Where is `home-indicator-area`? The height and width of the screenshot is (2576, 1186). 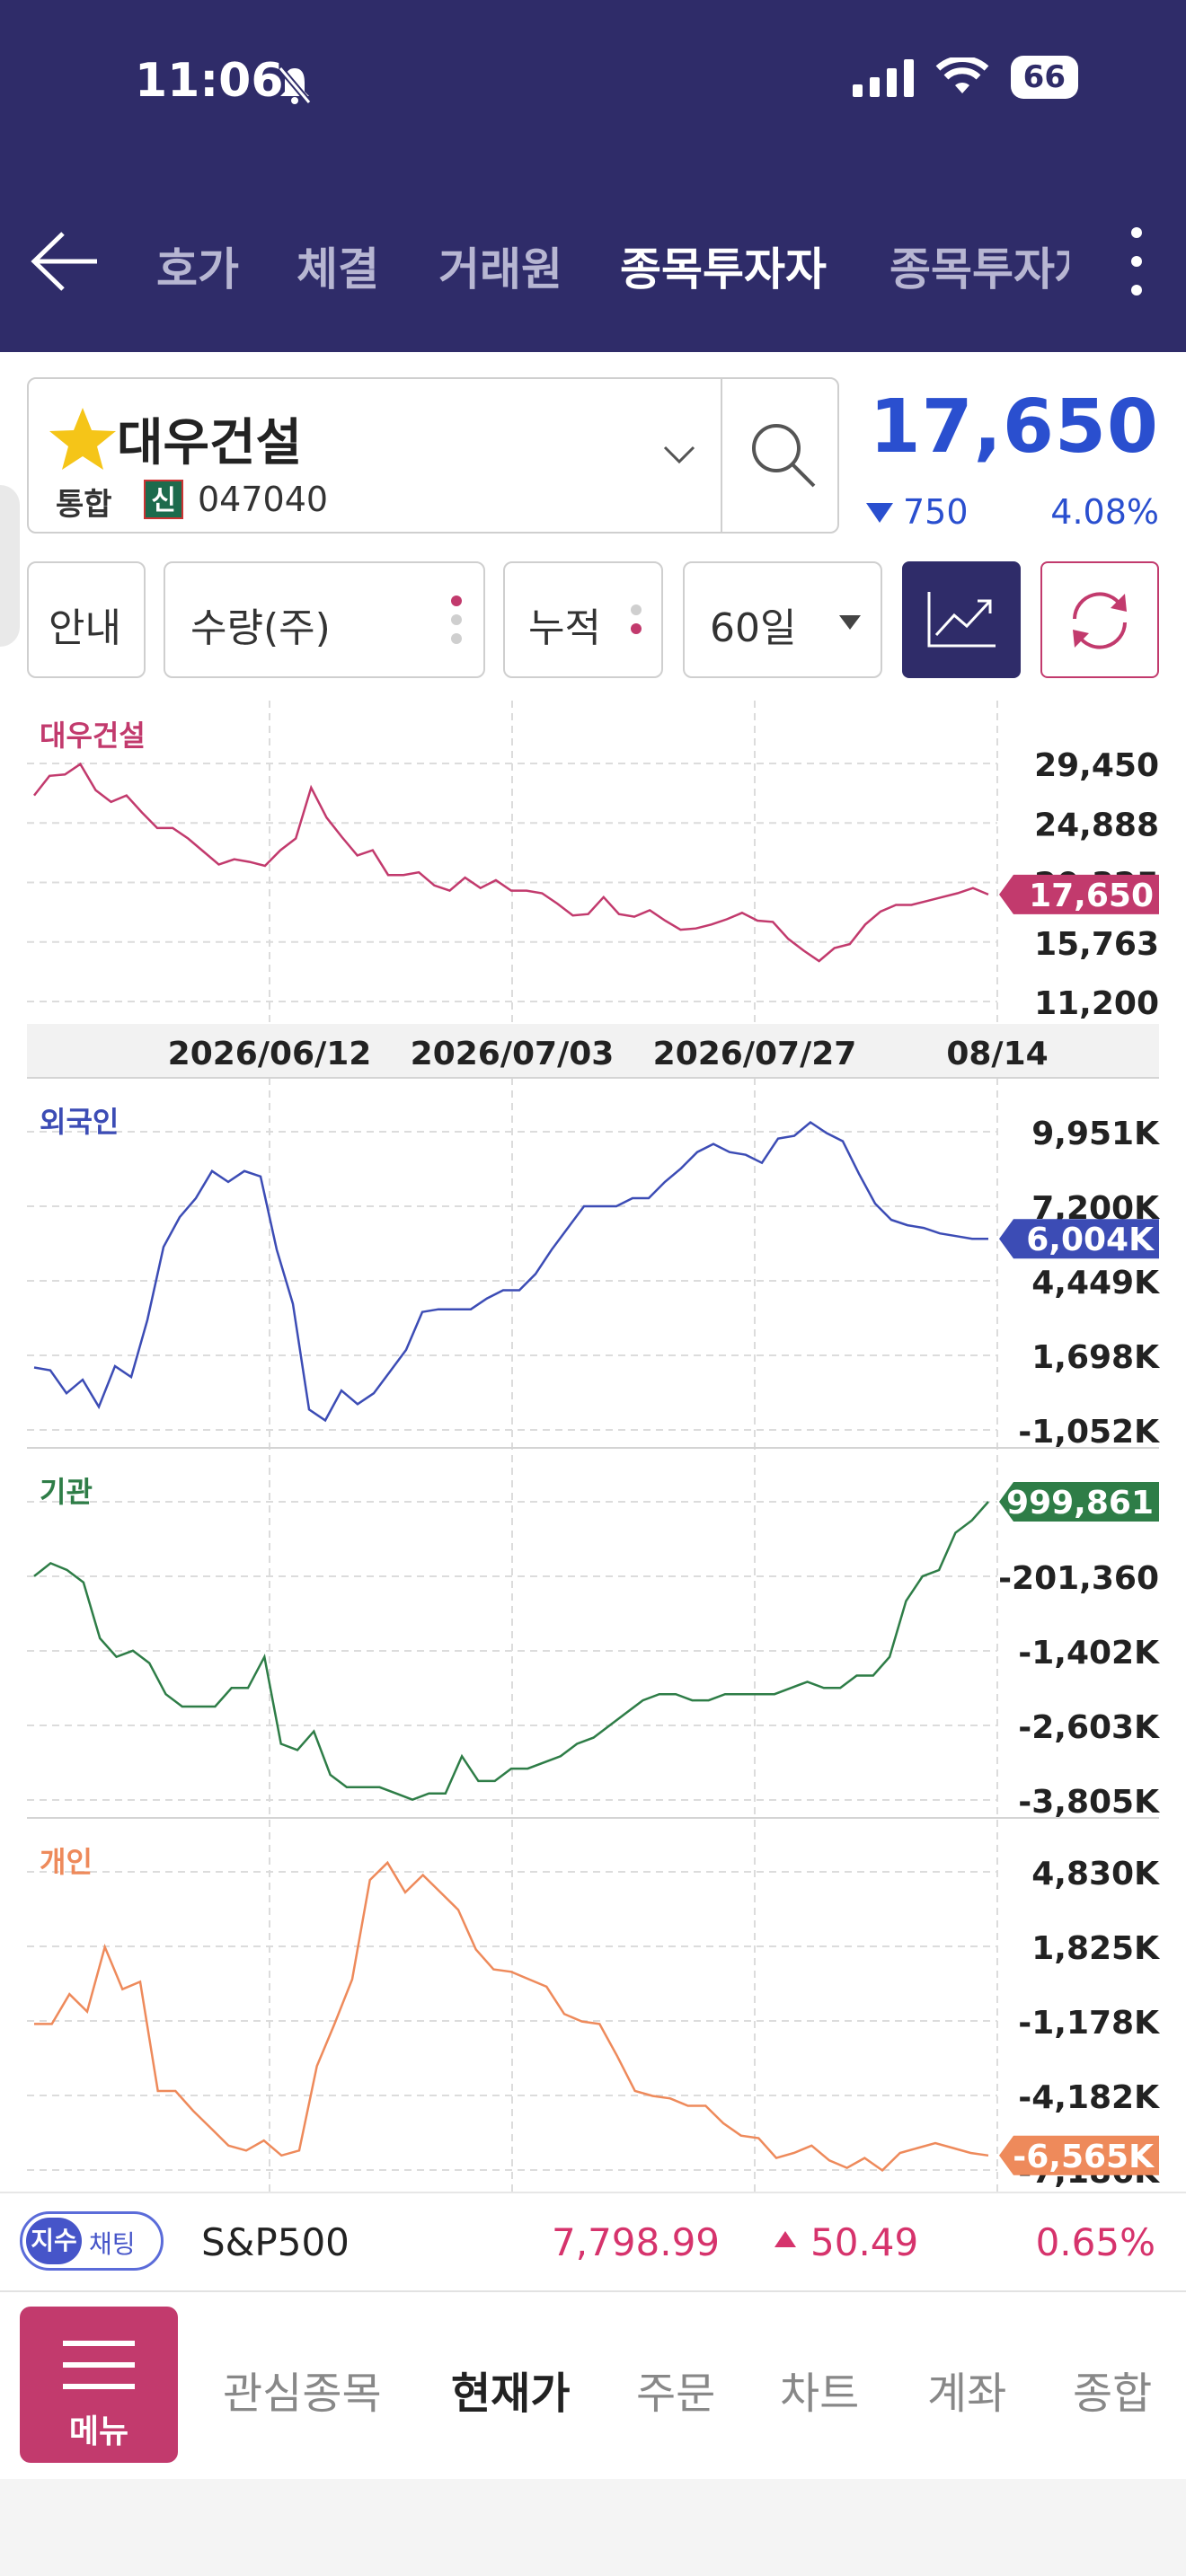
home-indicator-area is located at coordinates (593, 2527).